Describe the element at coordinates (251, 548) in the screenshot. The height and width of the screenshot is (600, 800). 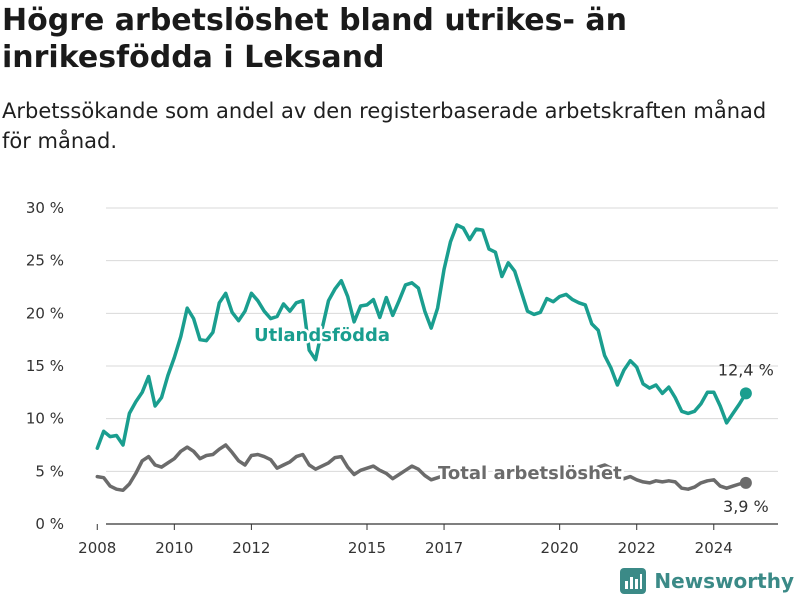
I see `x-tick-label: 2012` at that location.